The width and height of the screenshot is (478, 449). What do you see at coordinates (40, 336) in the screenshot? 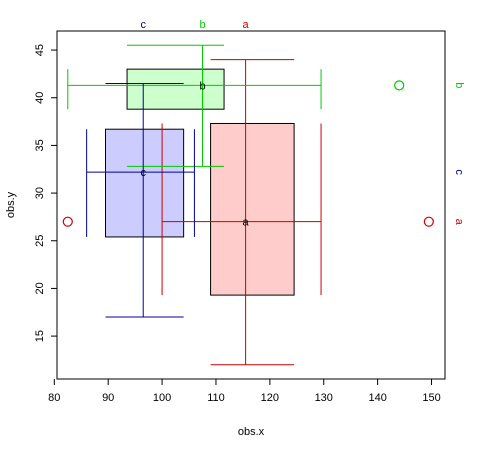
I see `y-tick-label-15: 15` at bounding box center [40, 336].